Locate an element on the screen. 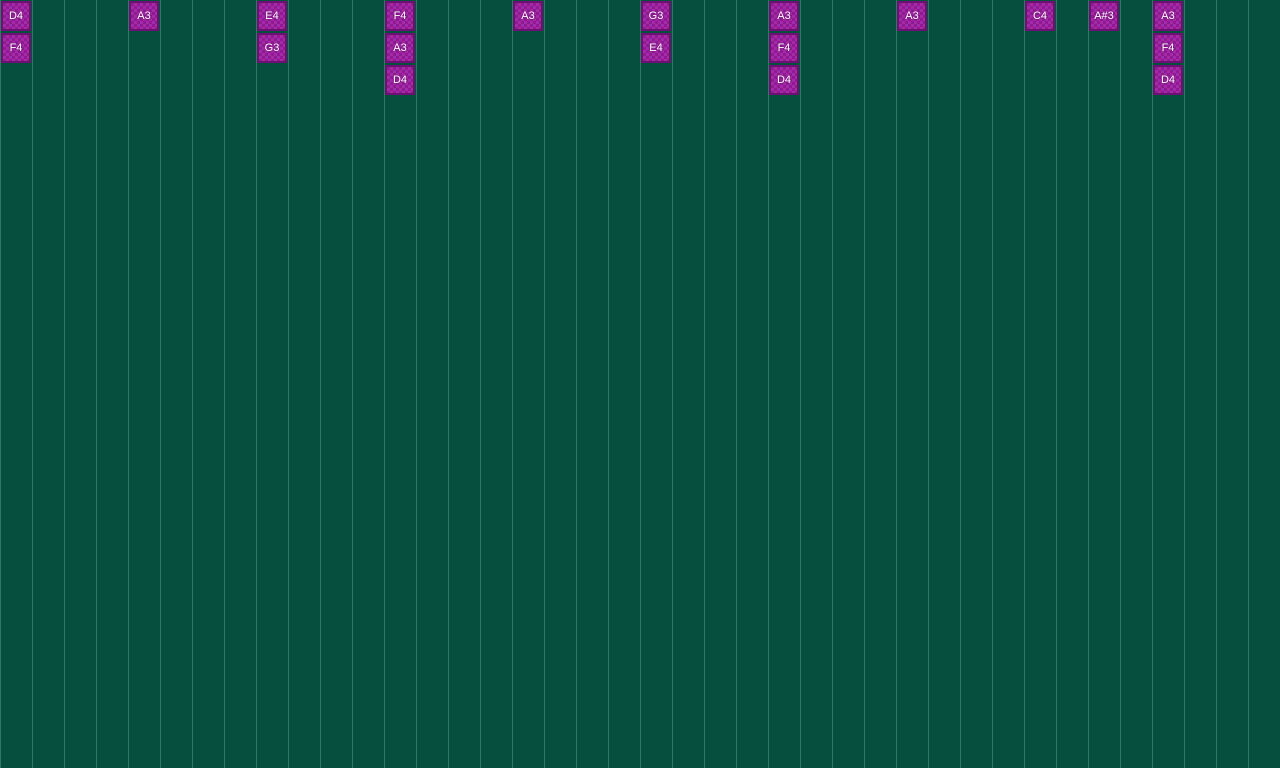 The image size is (1280, 768). note-label: A#3 is located at coordinates (1104, 16).